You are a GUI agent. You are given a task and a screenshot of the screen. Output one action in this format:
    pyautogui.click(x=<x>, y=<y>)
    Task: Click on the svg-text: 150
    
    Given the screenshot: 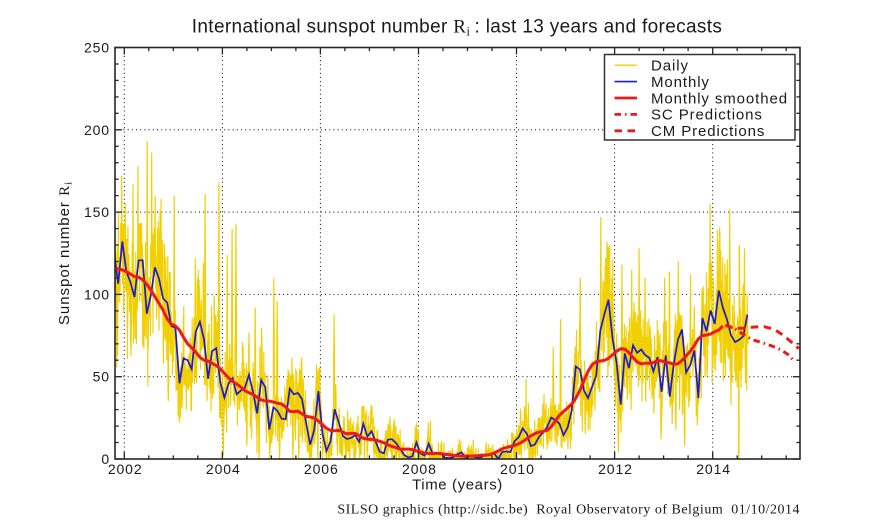 What is the action you would take?
    pyautogui.click(x=97, y=212)
    